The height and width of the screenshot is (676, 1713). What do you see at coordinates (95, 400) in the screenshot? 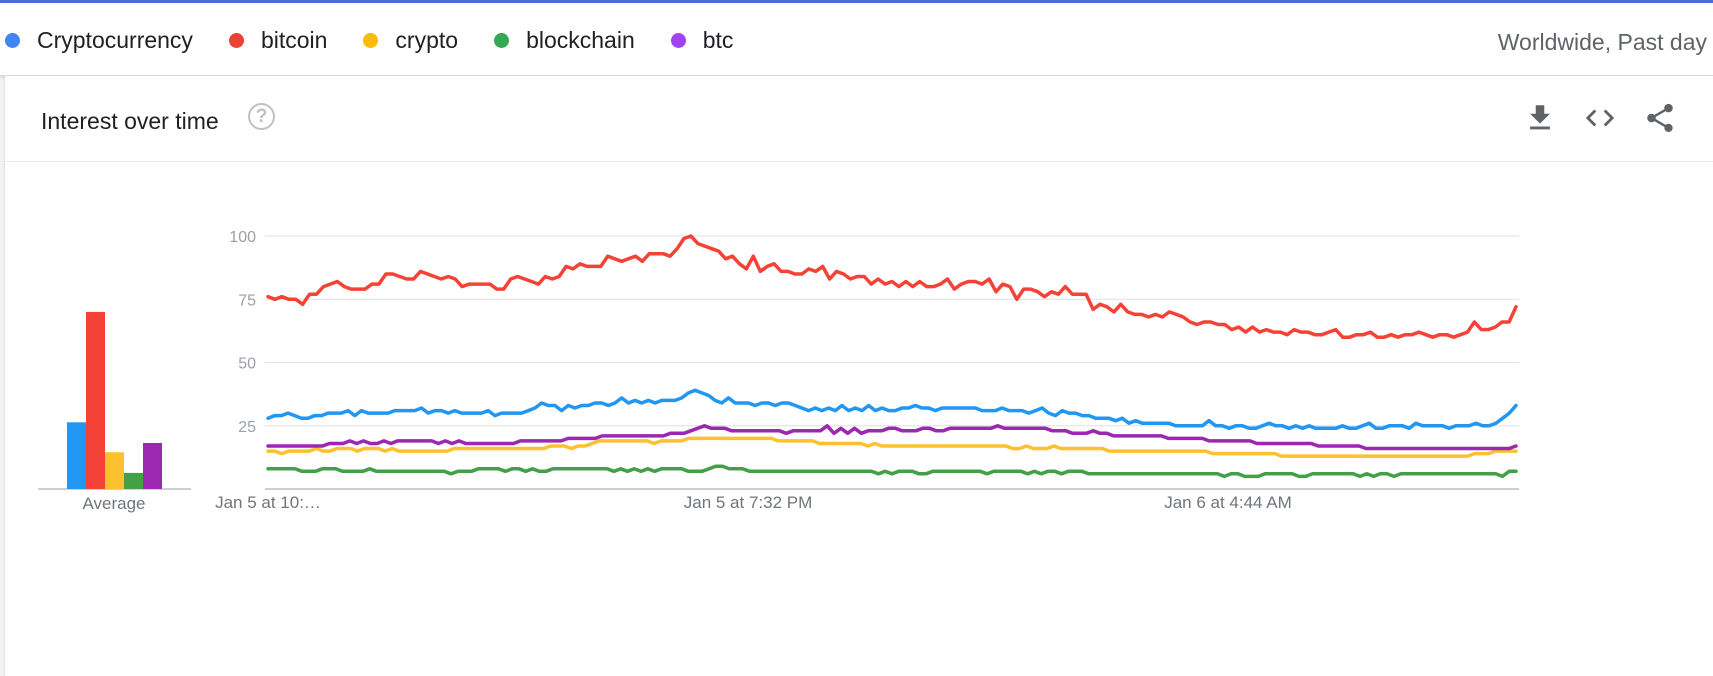
I see `average-bar-bitcoin` at bounding box center [95, 400].